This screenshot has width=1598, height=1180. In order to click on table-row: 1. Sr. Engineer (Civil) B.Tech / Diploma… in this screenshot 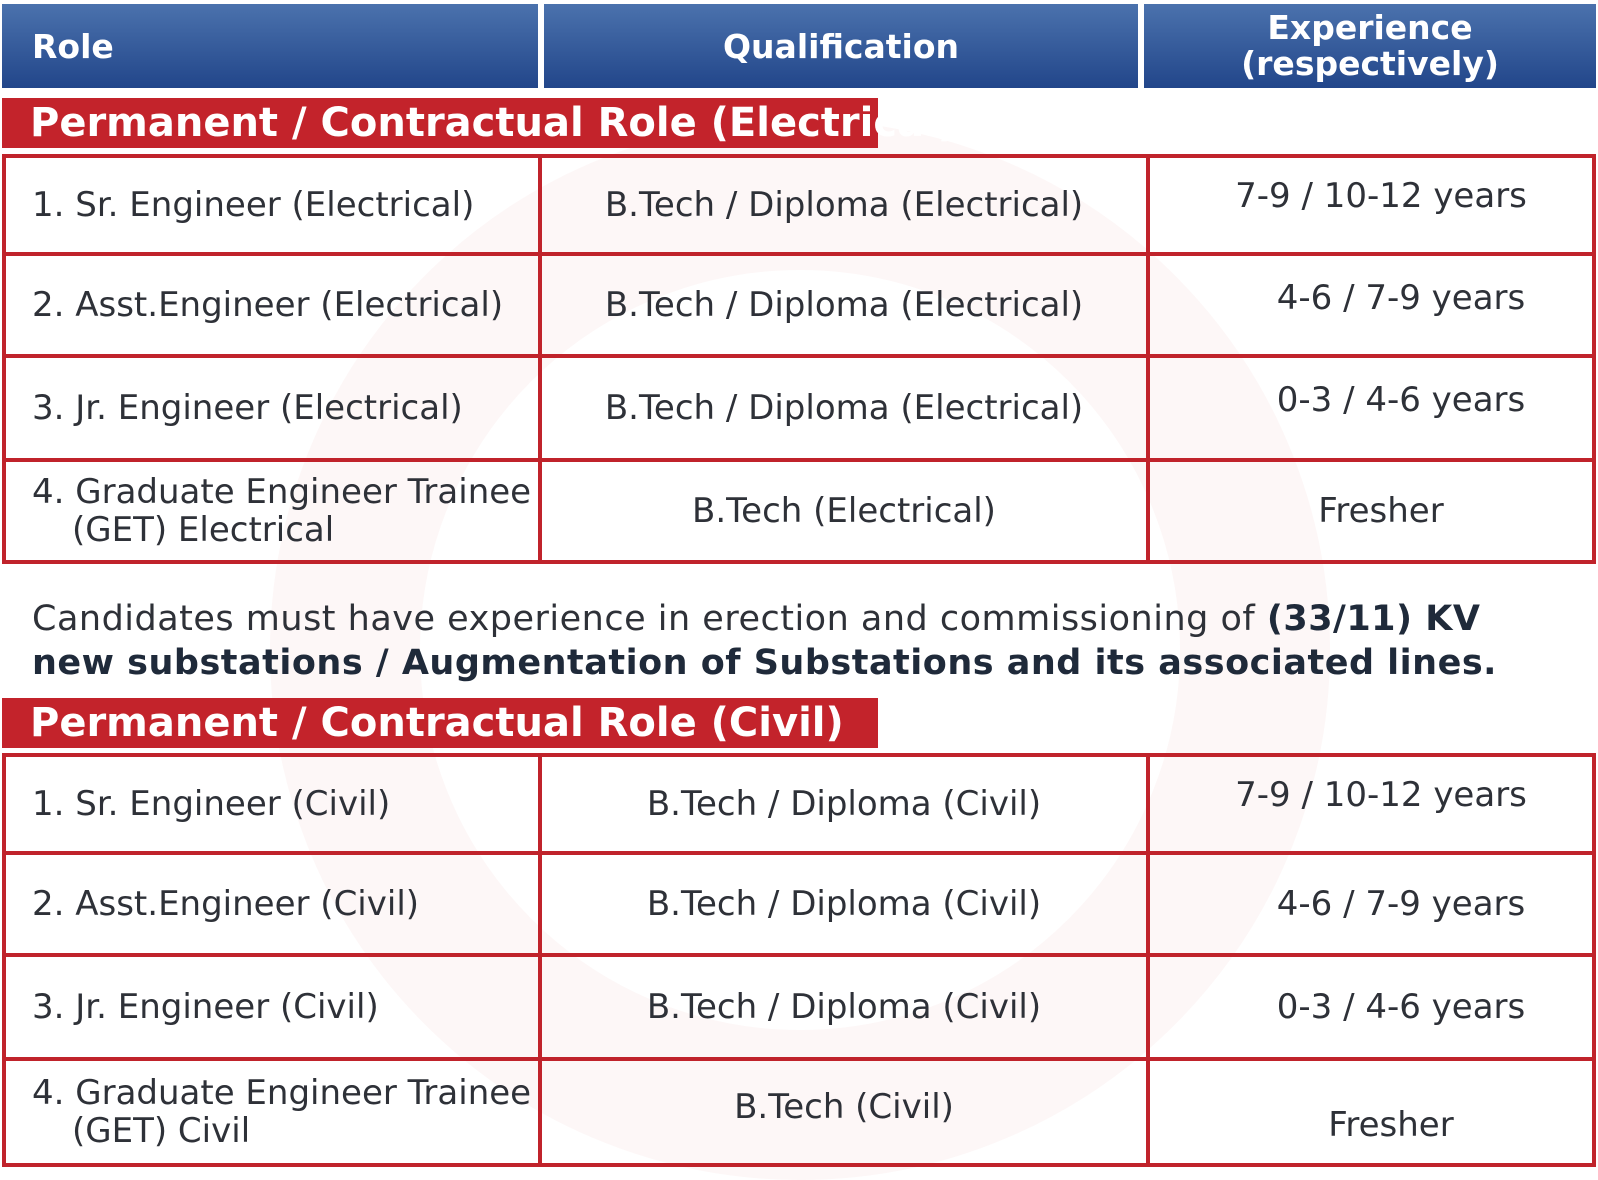, I will do `click(799, 806)`.